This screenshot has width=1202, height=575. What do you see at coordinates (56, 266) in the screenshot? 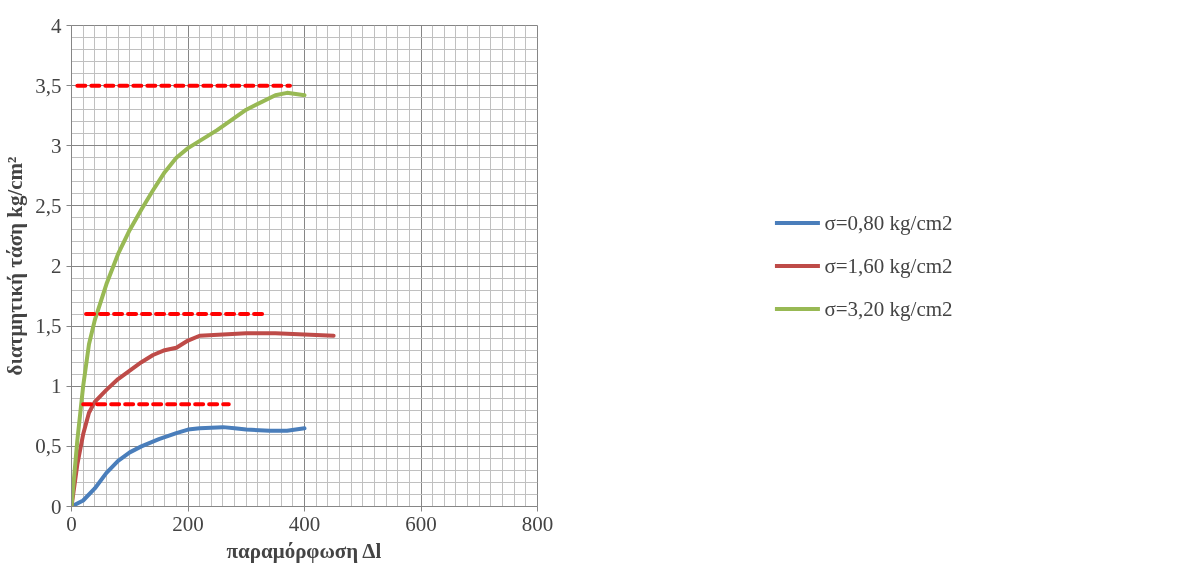
I see `y-tick-label: 2` at bounding box center [56, 266].